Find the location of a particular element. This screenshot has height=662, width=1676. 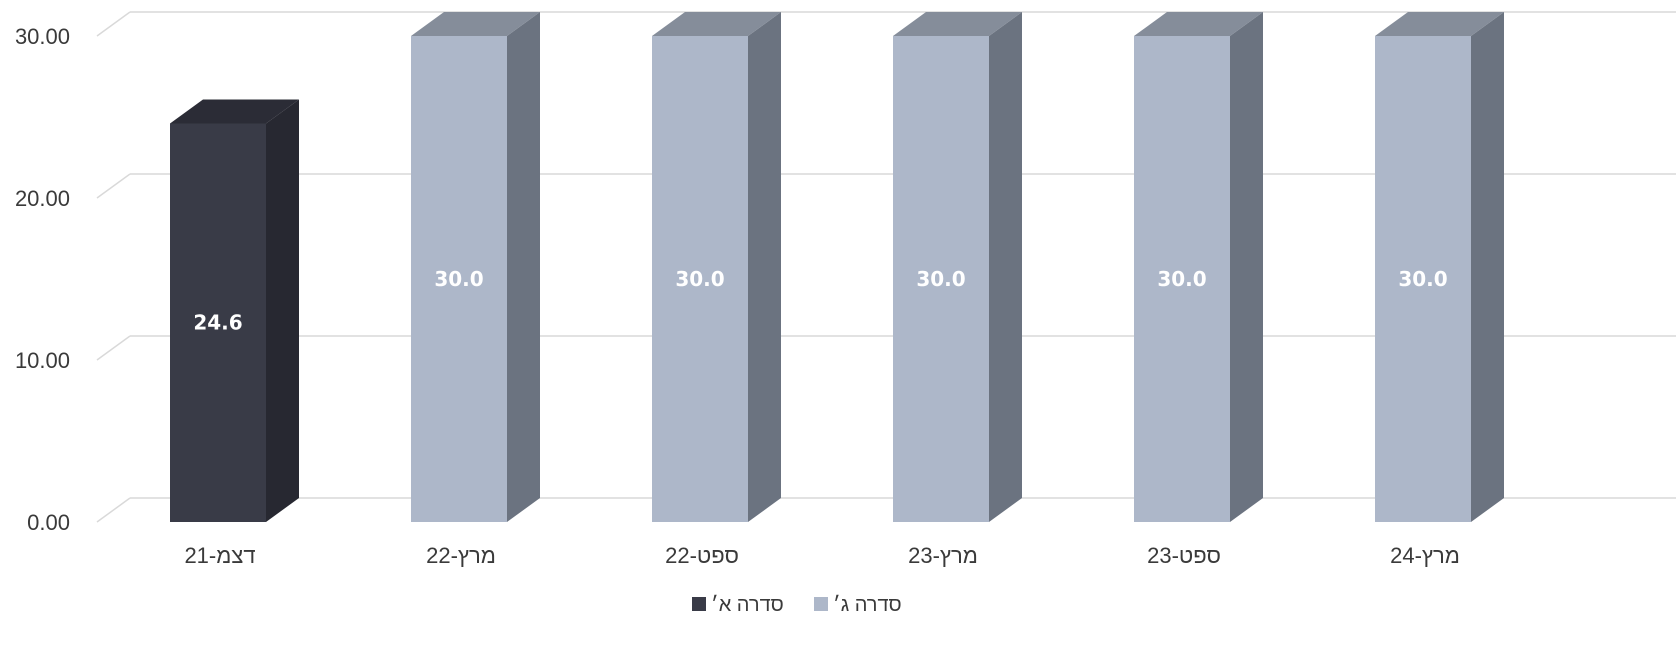

x-tick-label: מרץ-24 is located at coordinates (1425, 555).